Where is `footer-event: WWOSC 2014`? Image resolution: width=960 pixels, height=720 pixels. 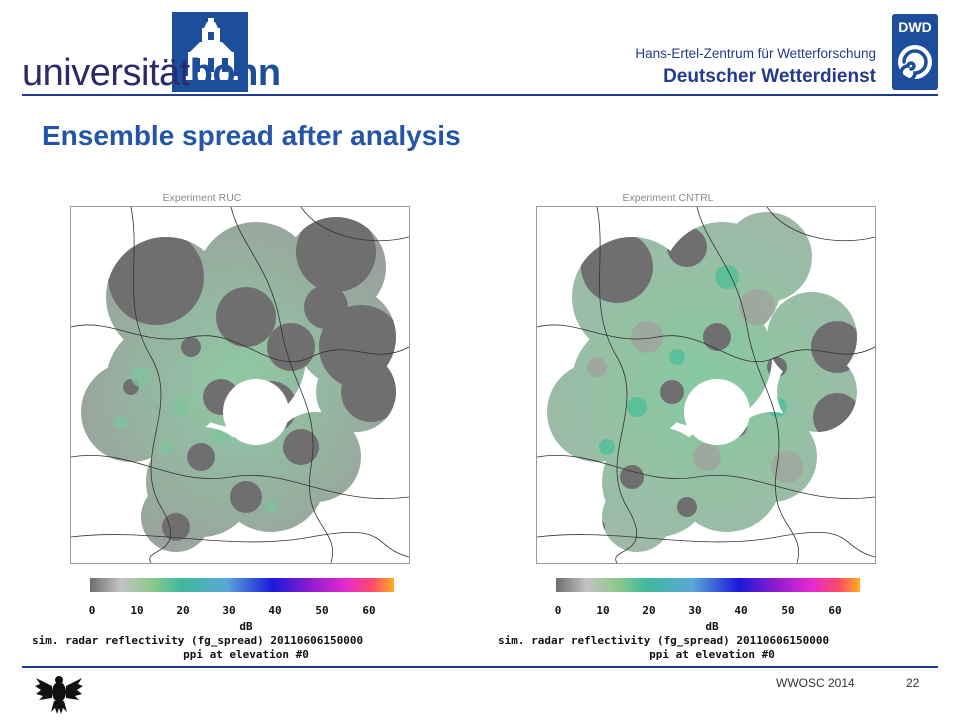 footer-event: WWOSC 2014 is located at coordinates (815, 683).